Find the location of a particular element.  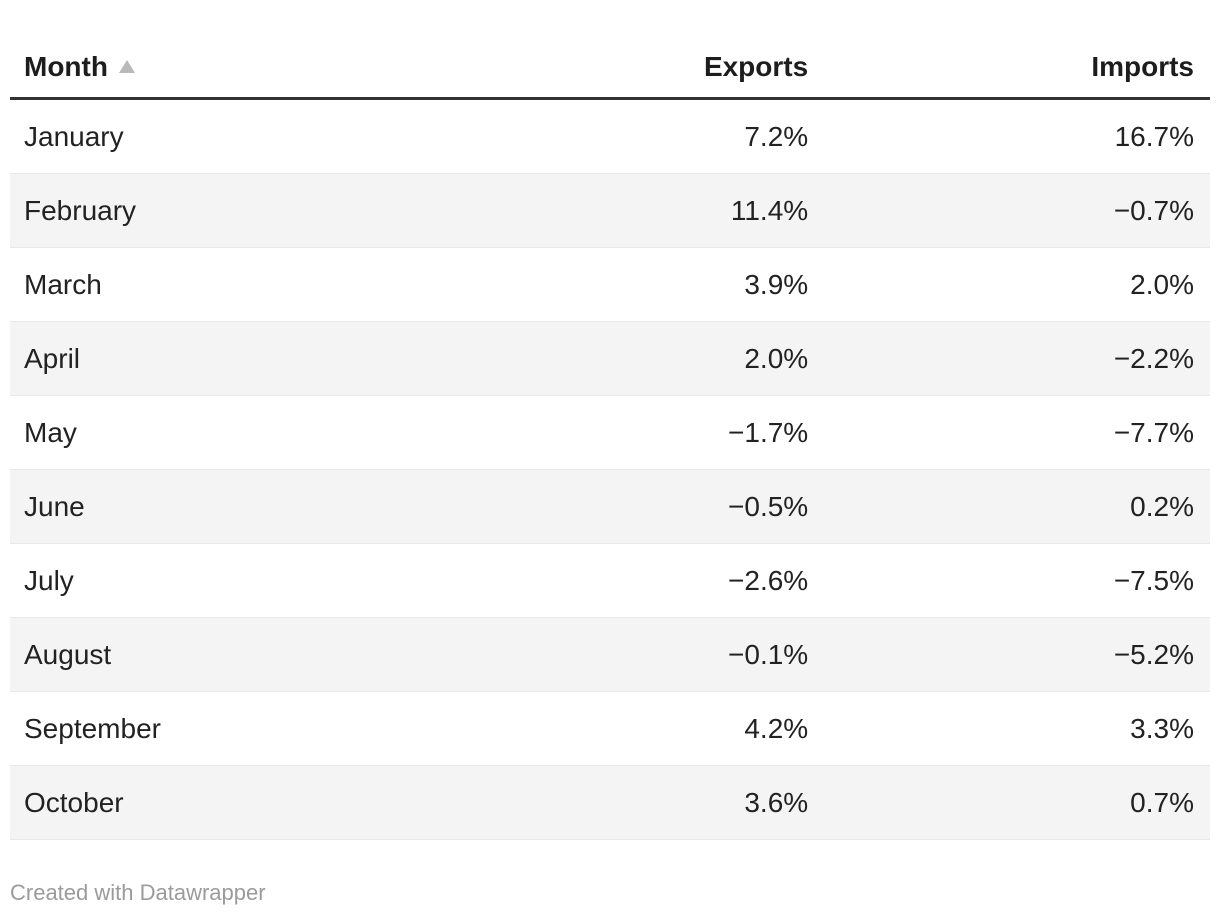

table-row: June −0.5% 0.2% is located at coordinates (610, 506).